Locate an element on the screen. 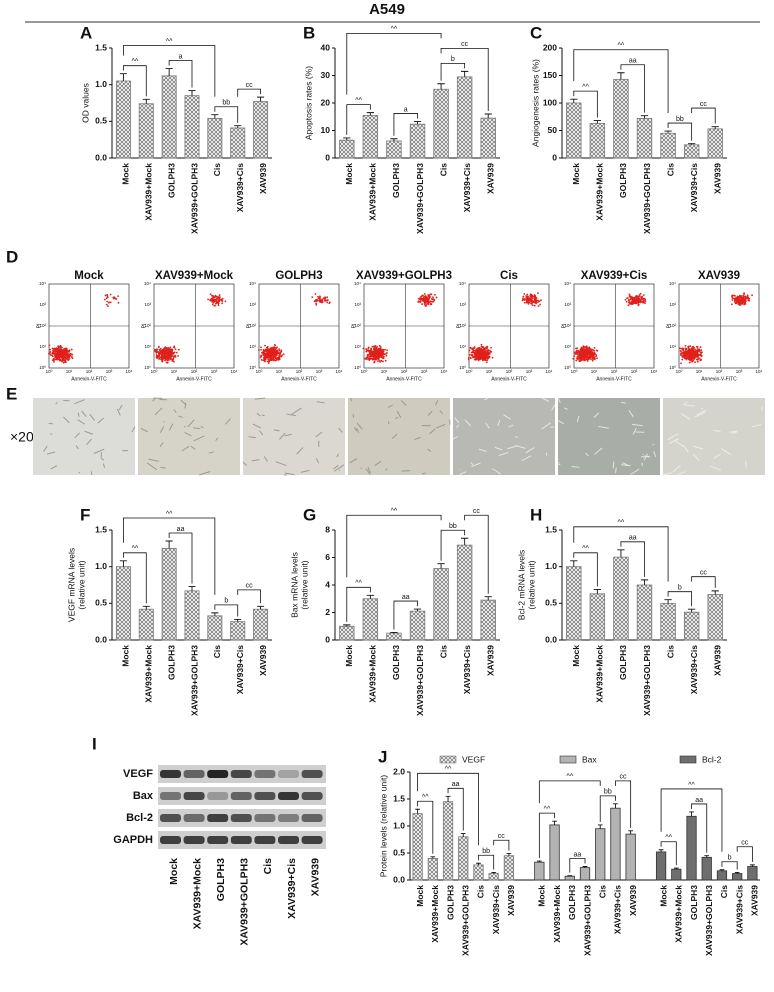 This screenshot has width=774, height=992. x-tick-label: XAV939 is located at coordinates (717, 660).